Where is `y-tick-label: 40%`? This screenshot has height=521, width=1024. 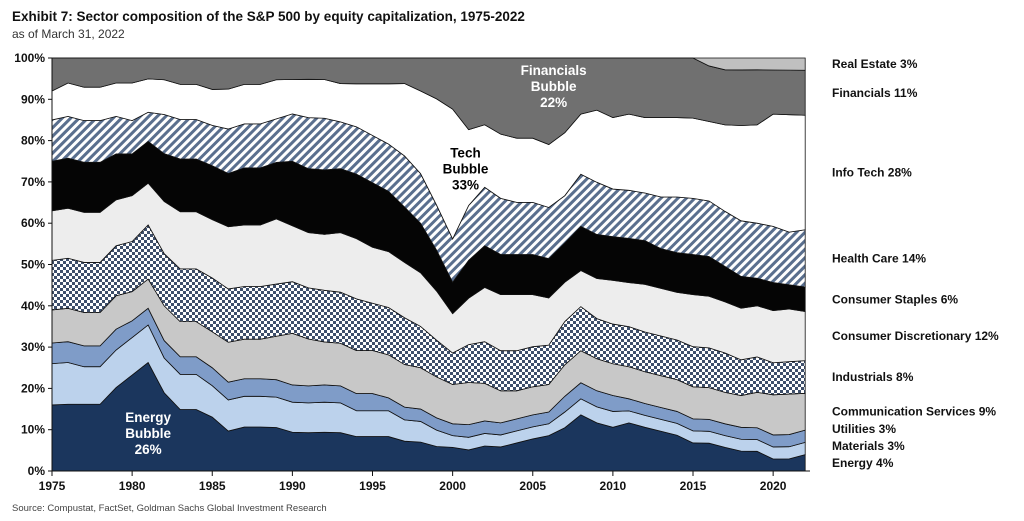
y-tick-label: 40% is located at coordinates (33, 306).